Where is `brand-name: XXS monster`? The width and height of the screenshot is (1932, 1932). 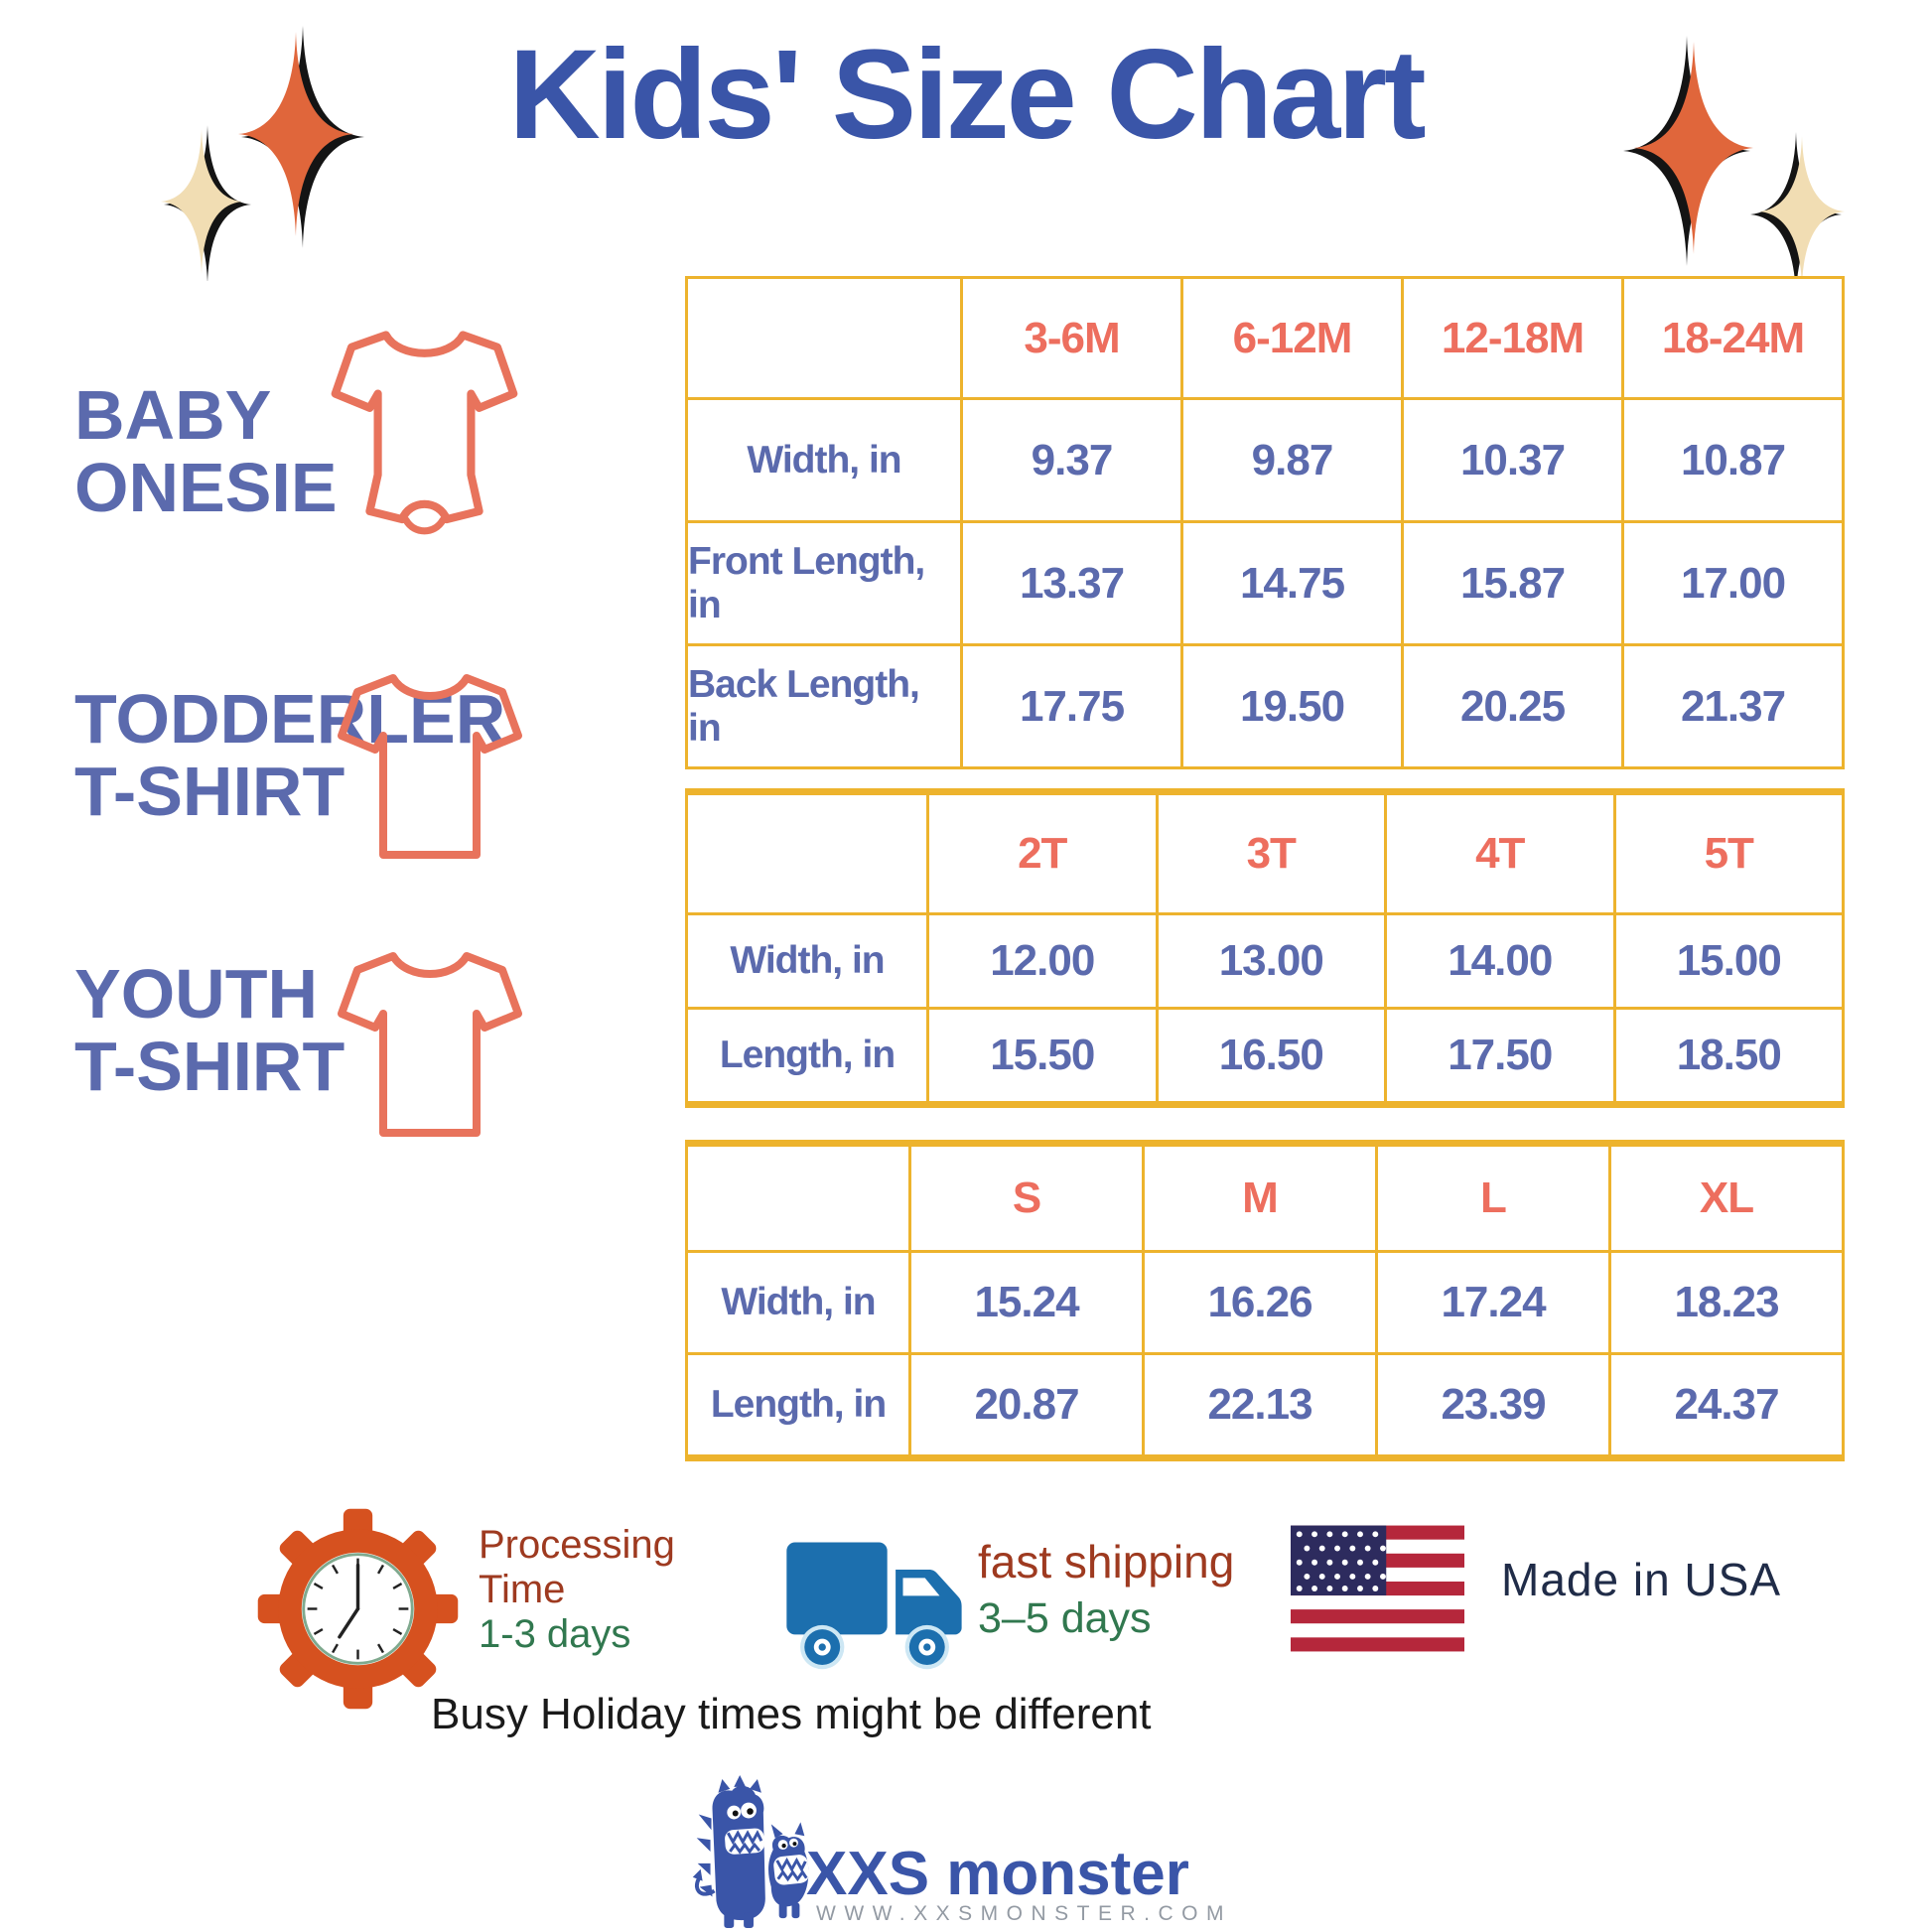
brand-name: XXS monster is located at coordinates (998, 1874).